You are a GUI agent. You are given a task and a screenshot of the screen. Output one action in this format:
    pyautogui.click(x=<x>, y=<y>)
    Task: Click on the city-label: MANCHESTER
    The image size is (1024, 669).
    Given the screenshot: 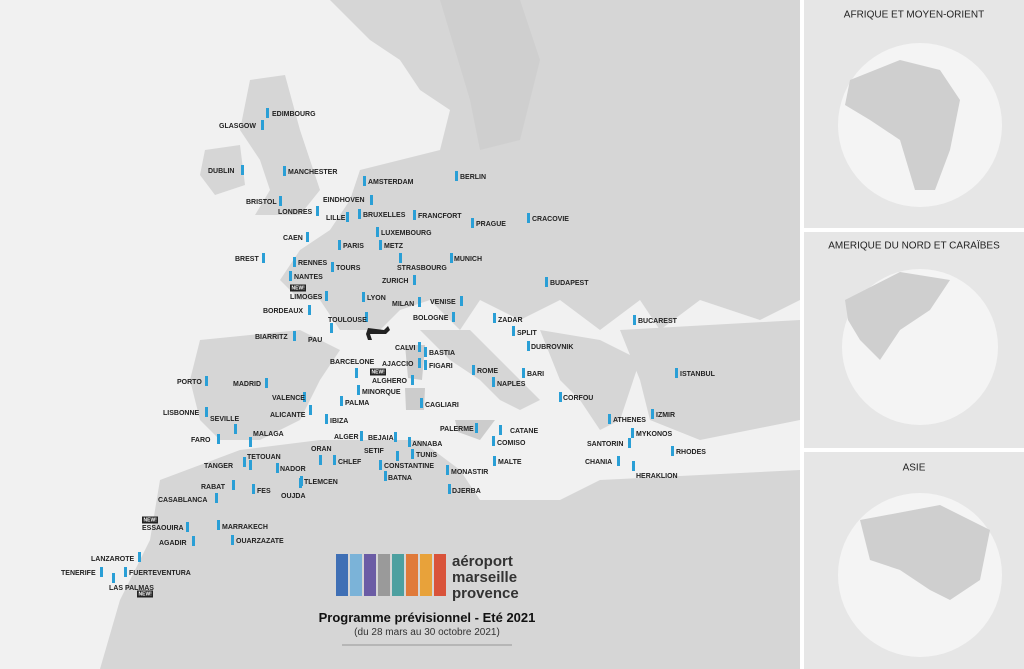 What is the action you would take?
    pyautogui.click(x=312, y=172)
    